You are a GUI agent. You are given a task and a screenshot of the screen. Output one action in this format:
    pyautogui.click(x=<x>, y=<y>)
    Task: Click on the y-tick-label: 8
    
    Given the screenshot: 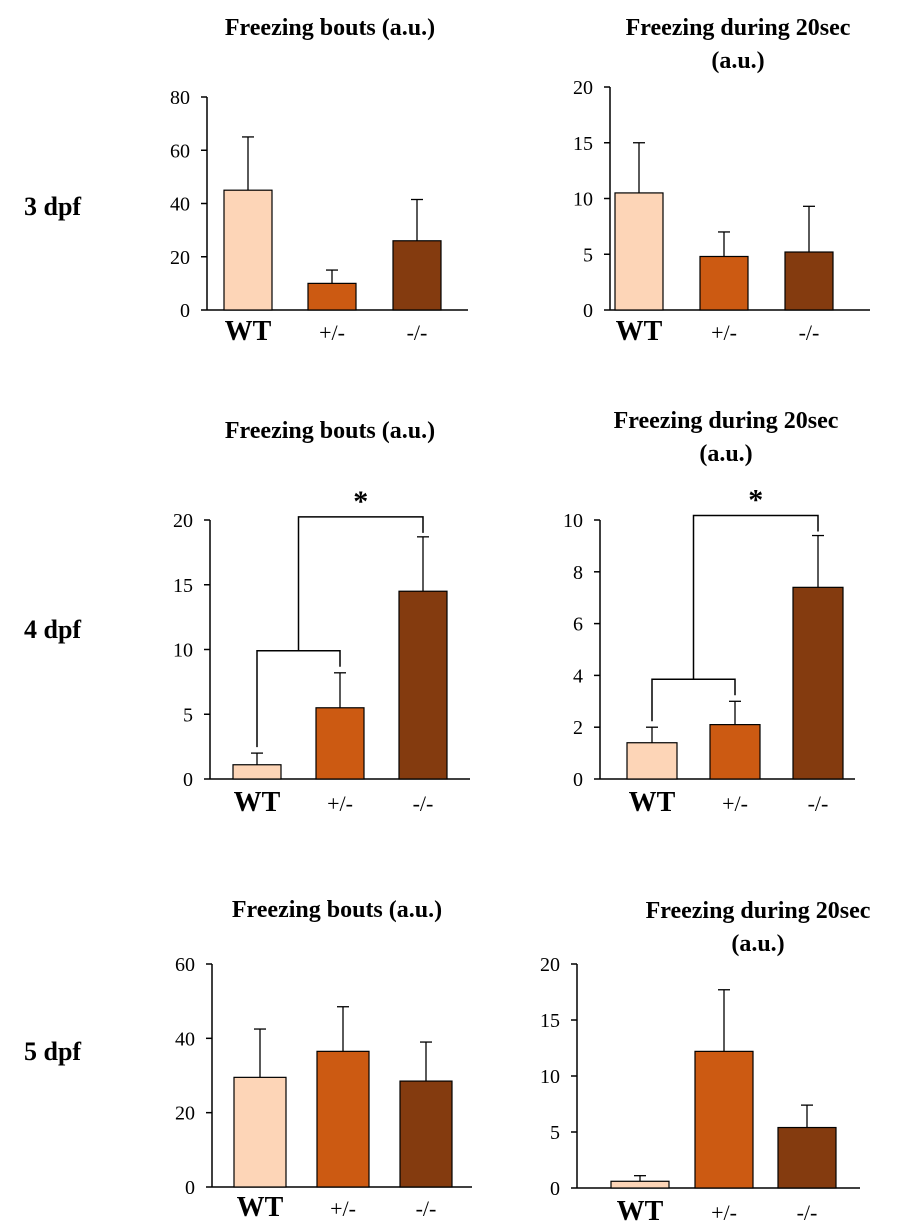 What is the action you would take?
    pyautogui.click(x=578, y=573)
    